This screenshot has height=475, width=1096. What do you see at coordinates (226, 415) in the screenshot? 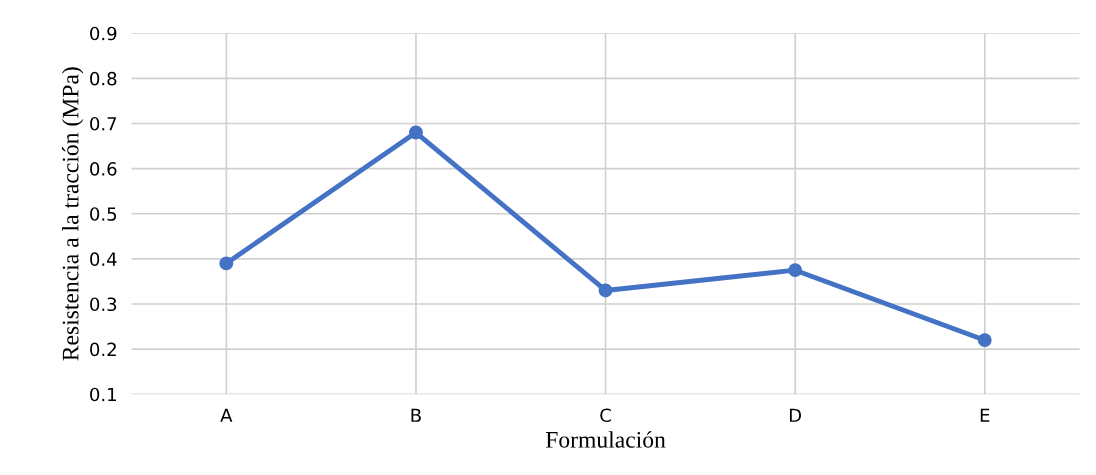
I see `x-tick-label: A` at bounding box center [226, 415].